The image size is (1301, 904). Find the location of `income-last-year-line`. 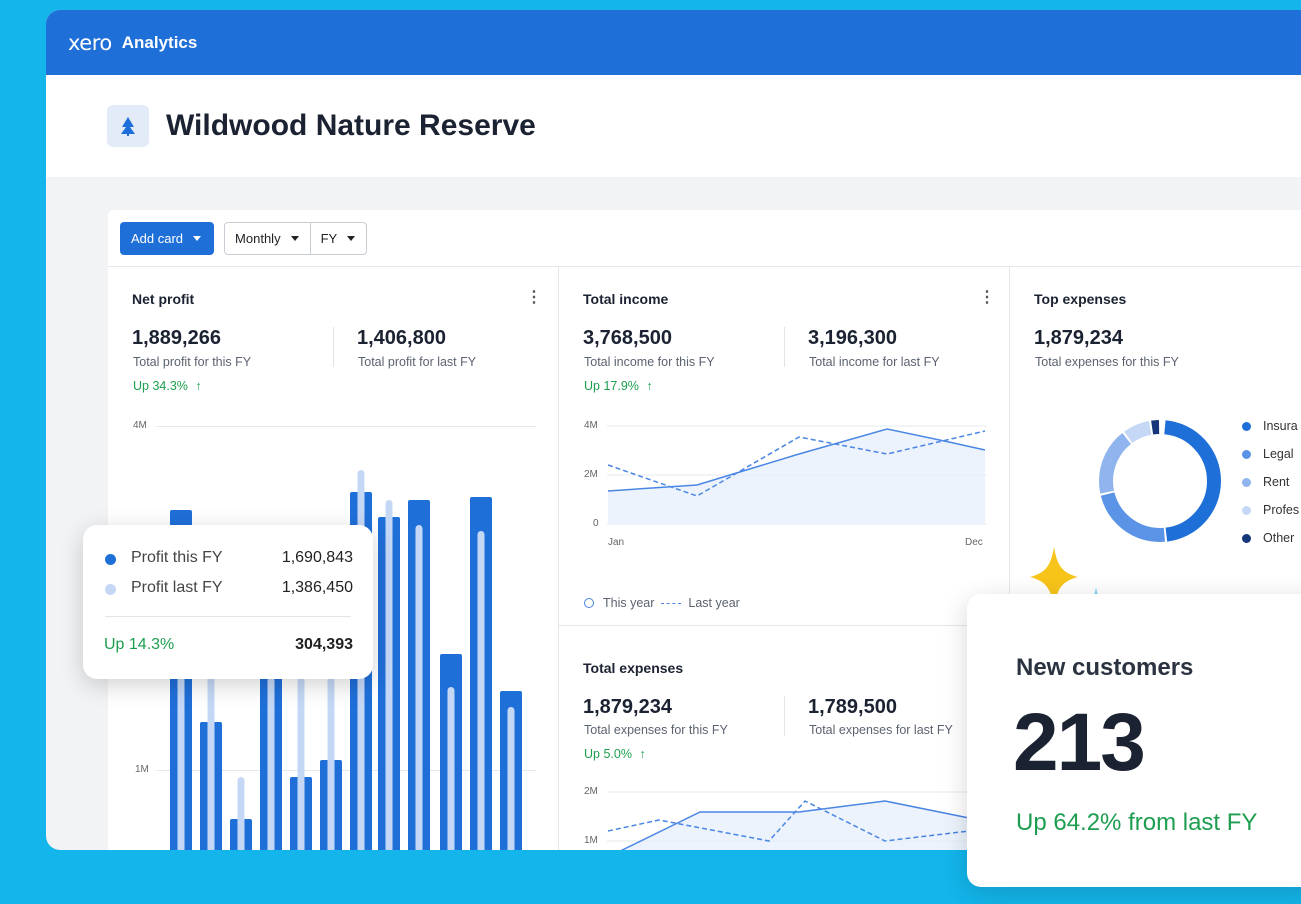

income-last-year-line is located at coordinates (796, 463).